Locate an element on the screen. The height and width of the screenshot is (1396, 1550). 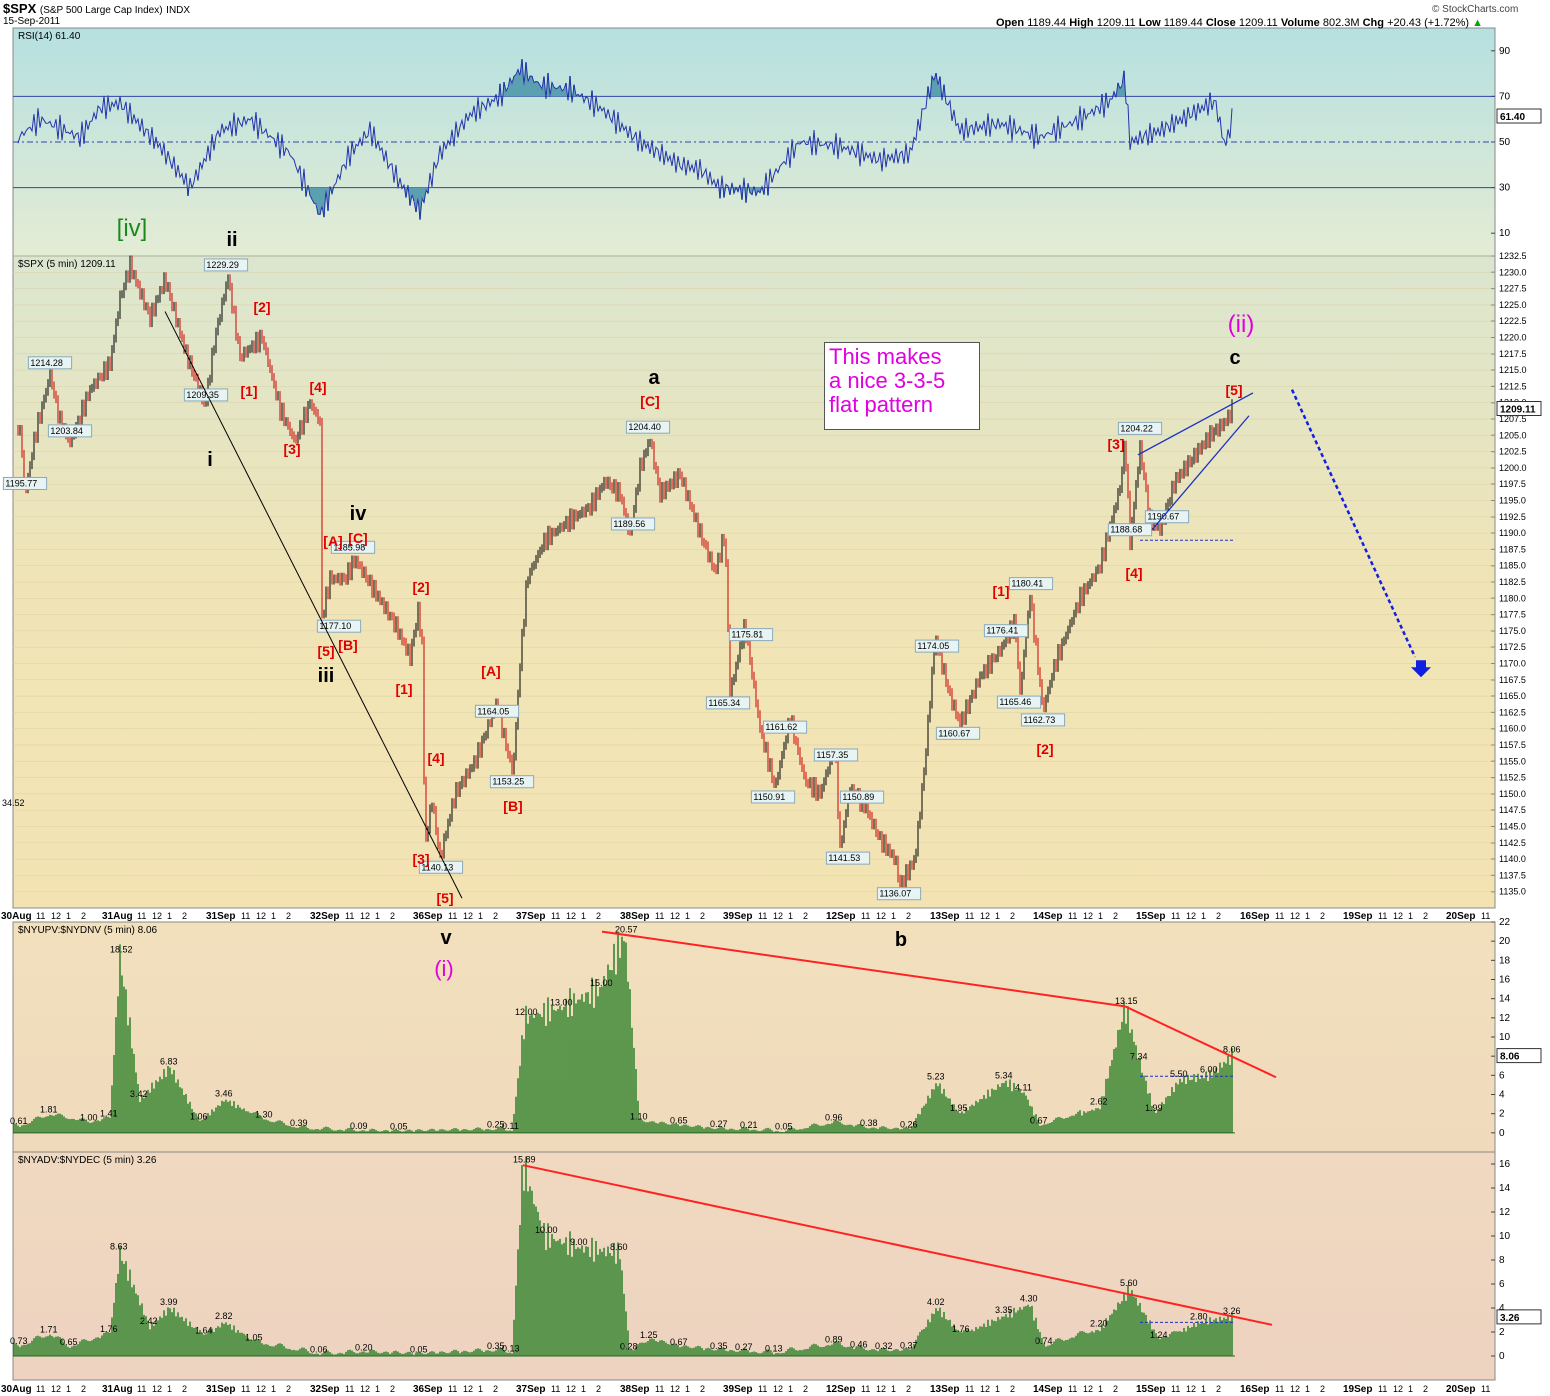
y-tick-label: 1145.0 is located at coordinates (1512, 827).